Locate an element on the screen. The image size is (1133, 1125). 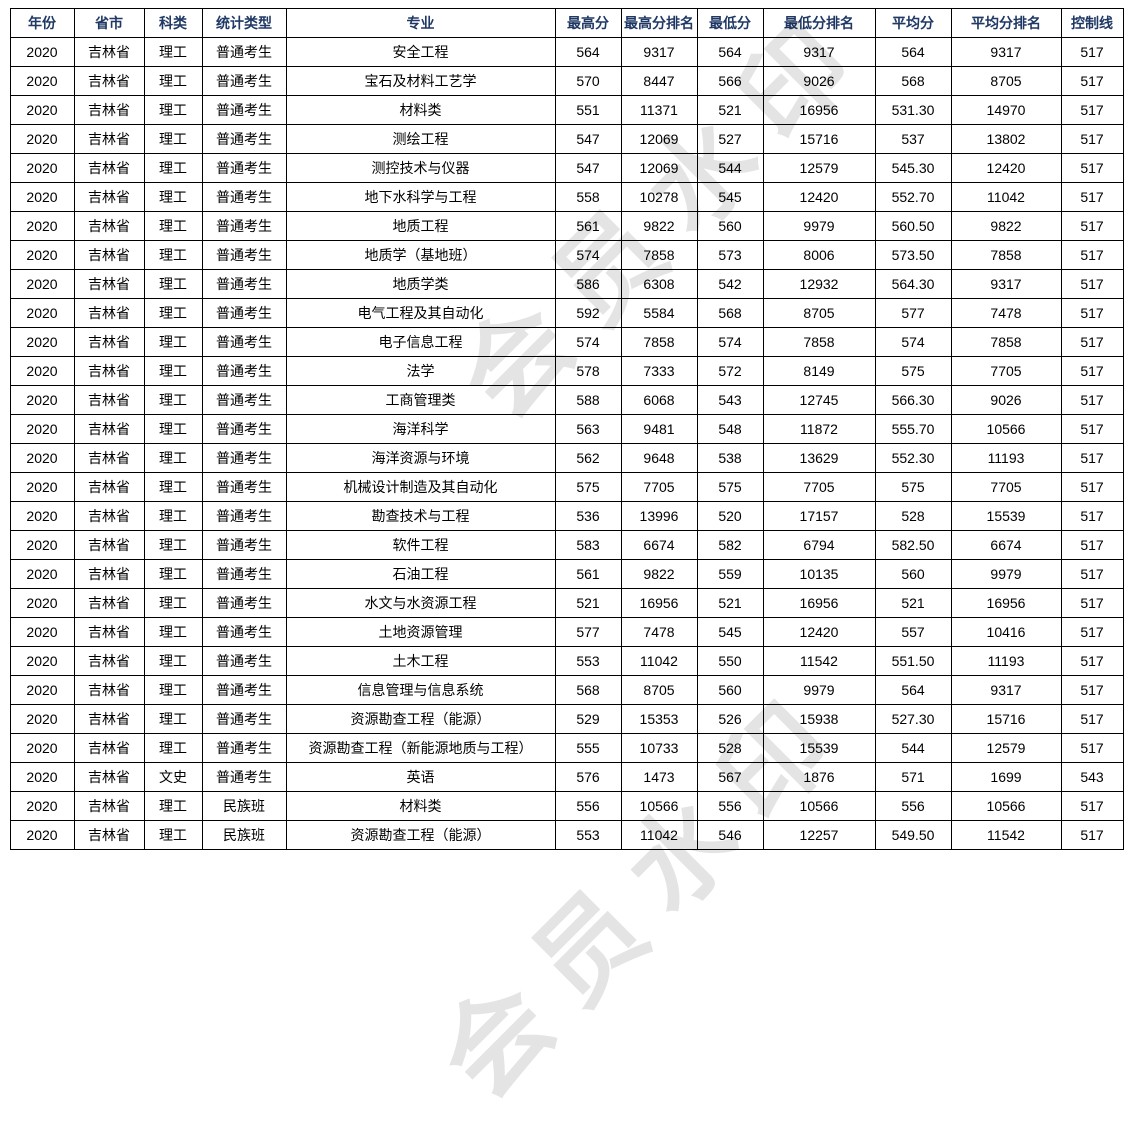
table-cell: 电气工程及其自动化 is located at coordinates (420, 313).